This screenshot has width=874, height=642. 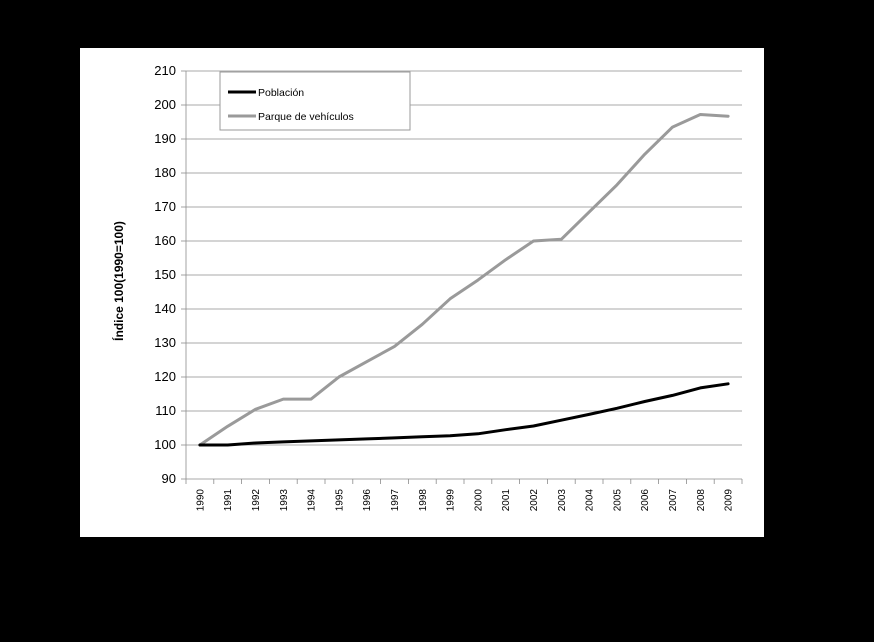 What do you see at coordinates (464, 414) in the screenshot?
I see `series-line-poblaci-n` at bounding box center [464, 414].